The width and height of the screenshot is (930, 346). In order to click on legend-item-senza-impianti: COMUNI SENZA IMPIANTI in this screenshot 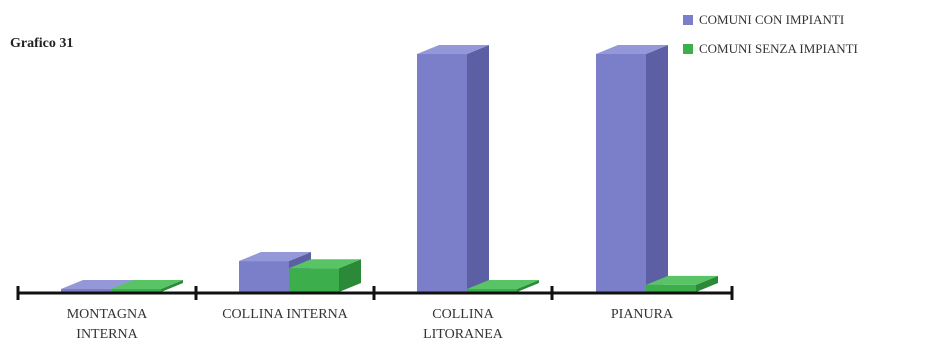, I will do `click(770, 49)`.